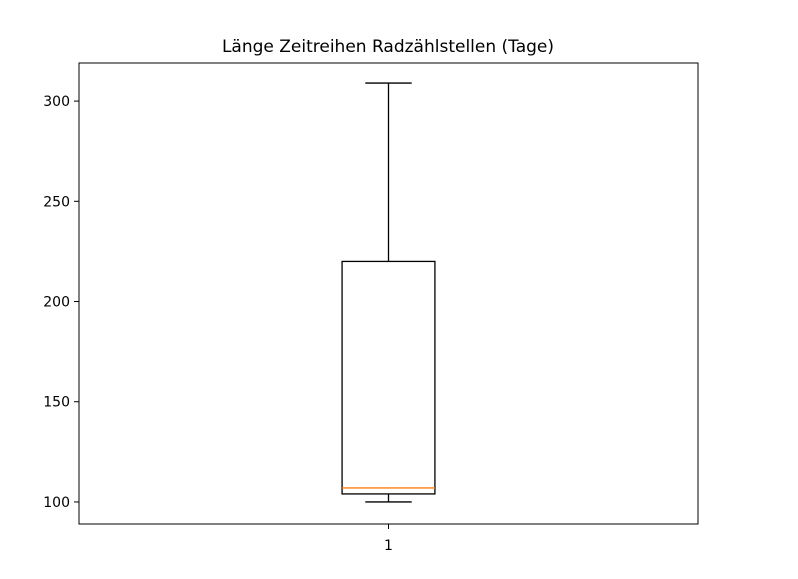 The image size is (798, 579). Describe the element at coordinates (388, 47) in the screenshot. I see `chart-title: Länge Zeitreihen Radzählstellen (Tage)` at that location.